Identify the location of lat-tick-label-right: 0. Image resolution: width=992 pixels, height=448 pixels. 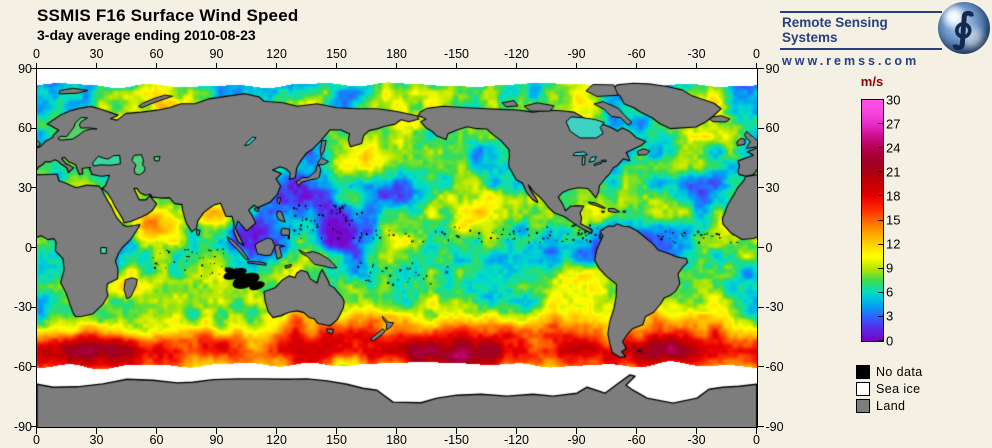
(769, 247).